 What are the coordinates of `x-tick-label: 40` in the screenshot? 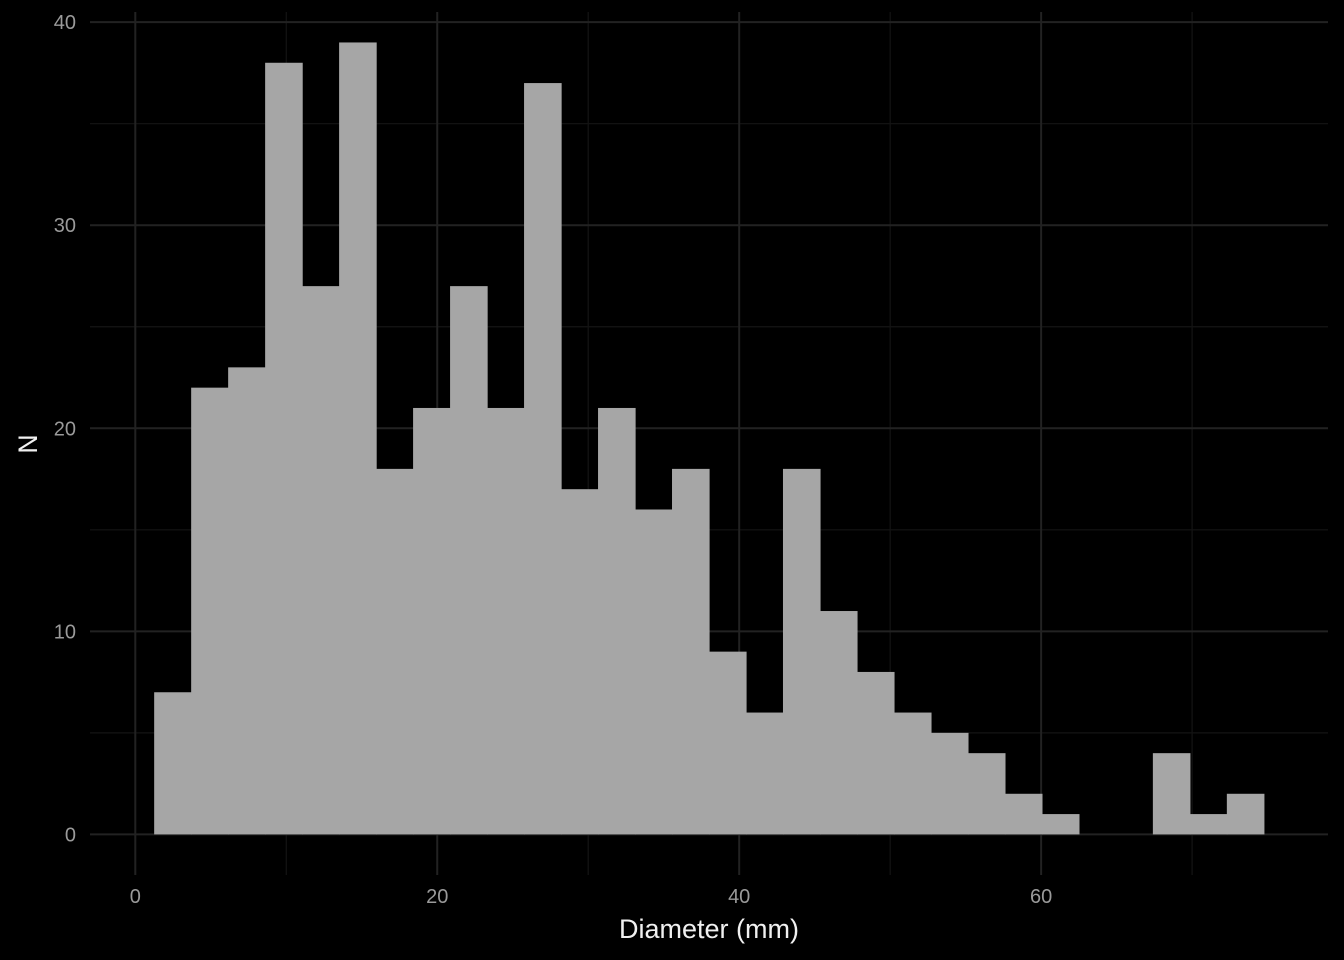 It's located at (739, 897).